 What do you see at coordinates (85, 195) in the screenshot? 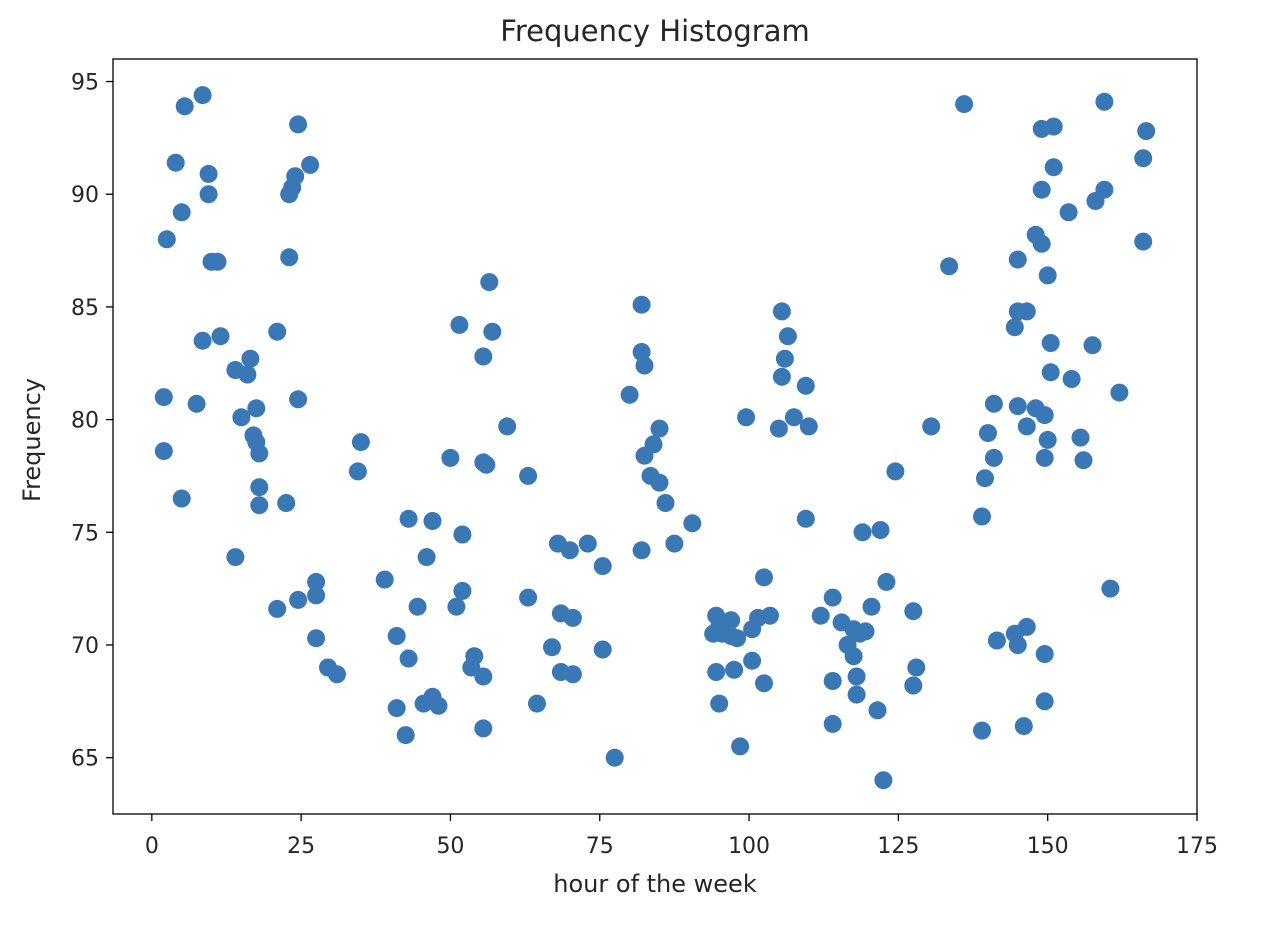
I see `y-tick-label: 90` at bounding box center [85, 195].